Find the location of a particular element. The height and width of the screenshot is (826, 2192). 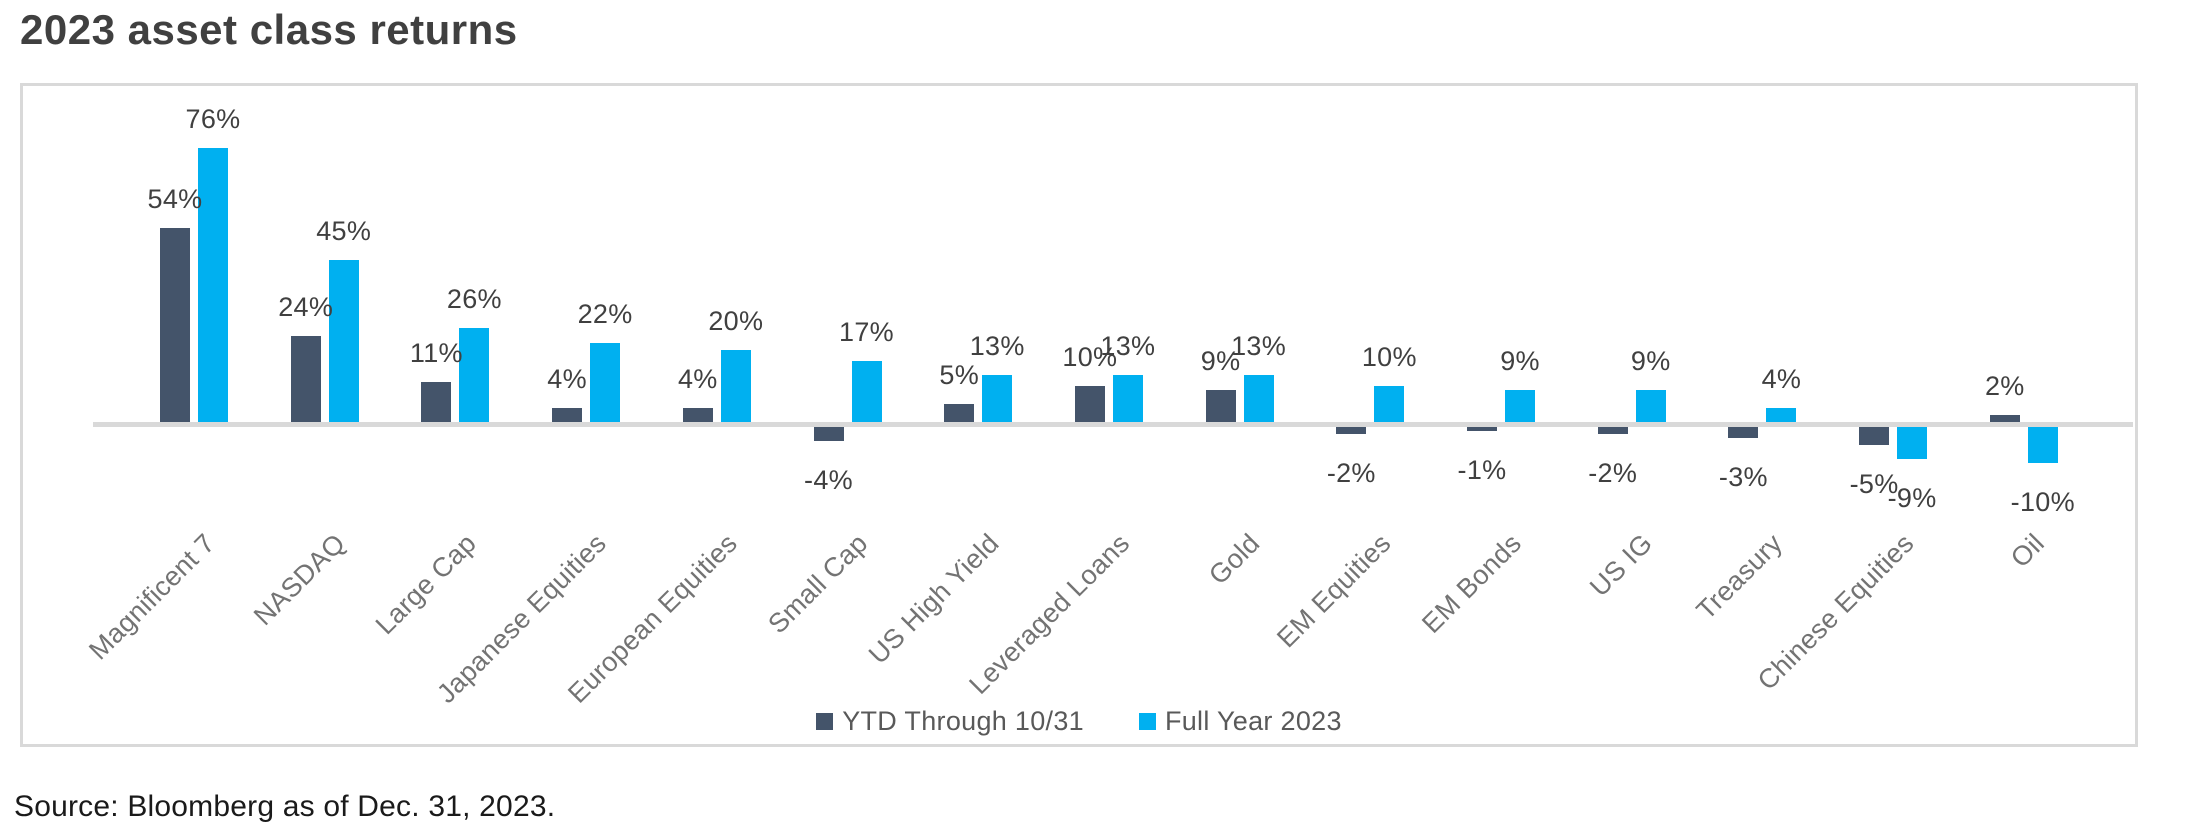

bar-full-year-2023-gold is located at coordinates (1258, 398).